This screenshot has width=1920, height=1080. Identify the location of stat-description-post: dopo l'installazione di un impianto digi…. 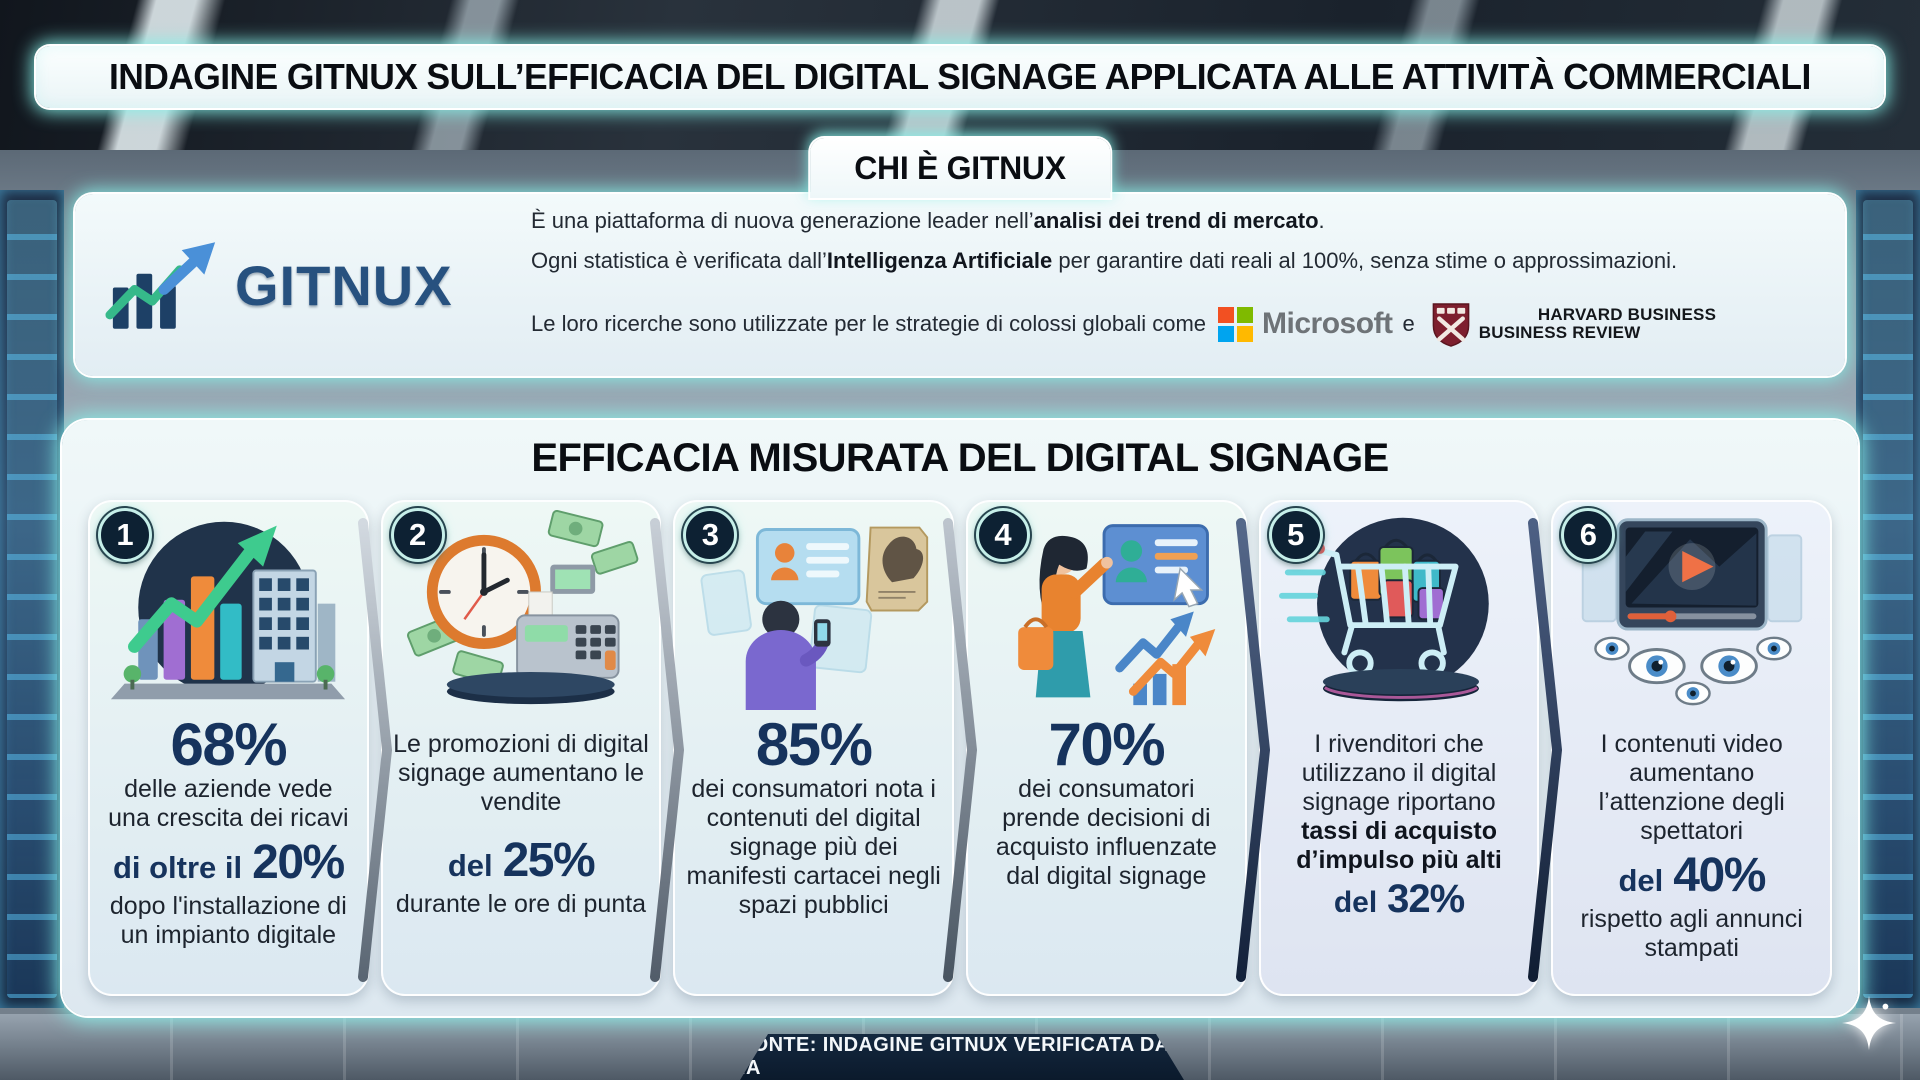
(228, 921).